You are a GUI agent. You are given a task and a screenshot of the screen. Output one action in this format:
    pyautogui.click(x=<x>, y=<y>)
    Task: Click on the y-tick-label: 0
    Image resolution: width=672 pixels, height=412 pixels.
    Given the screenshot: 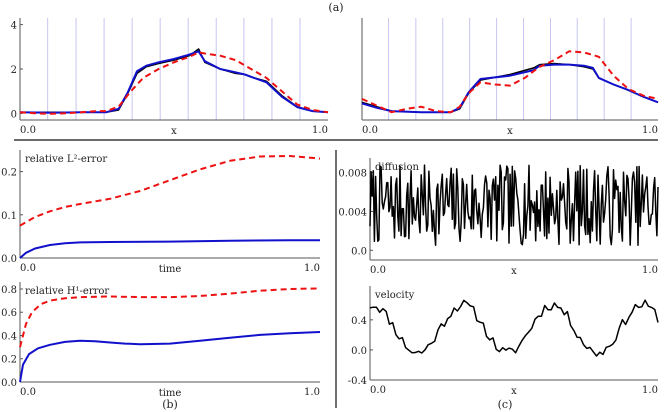 What is the action you would take?
    pyautogui.click(x=14, y=114)
    